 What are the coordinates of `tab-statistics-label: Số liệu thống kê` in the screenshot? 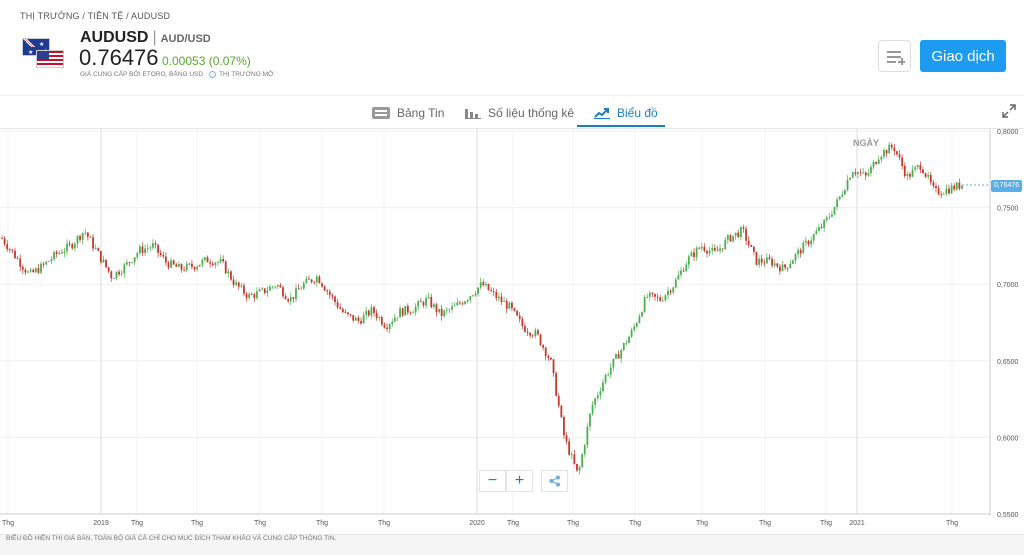 It's located at (531, 113).